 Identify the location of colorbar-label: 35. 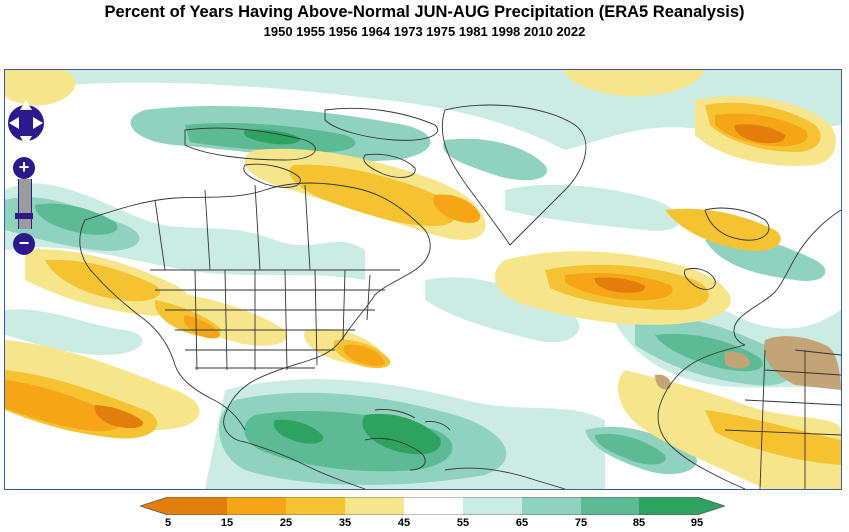
(345, 523).